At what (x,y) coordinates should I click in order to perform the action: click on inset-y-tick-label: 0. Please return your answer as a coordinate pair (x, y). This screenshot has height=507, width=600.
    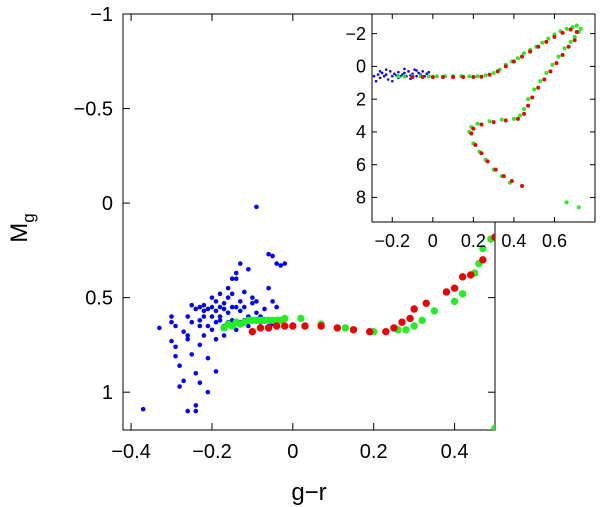
    Looking at the image, I should click on (361, 67).